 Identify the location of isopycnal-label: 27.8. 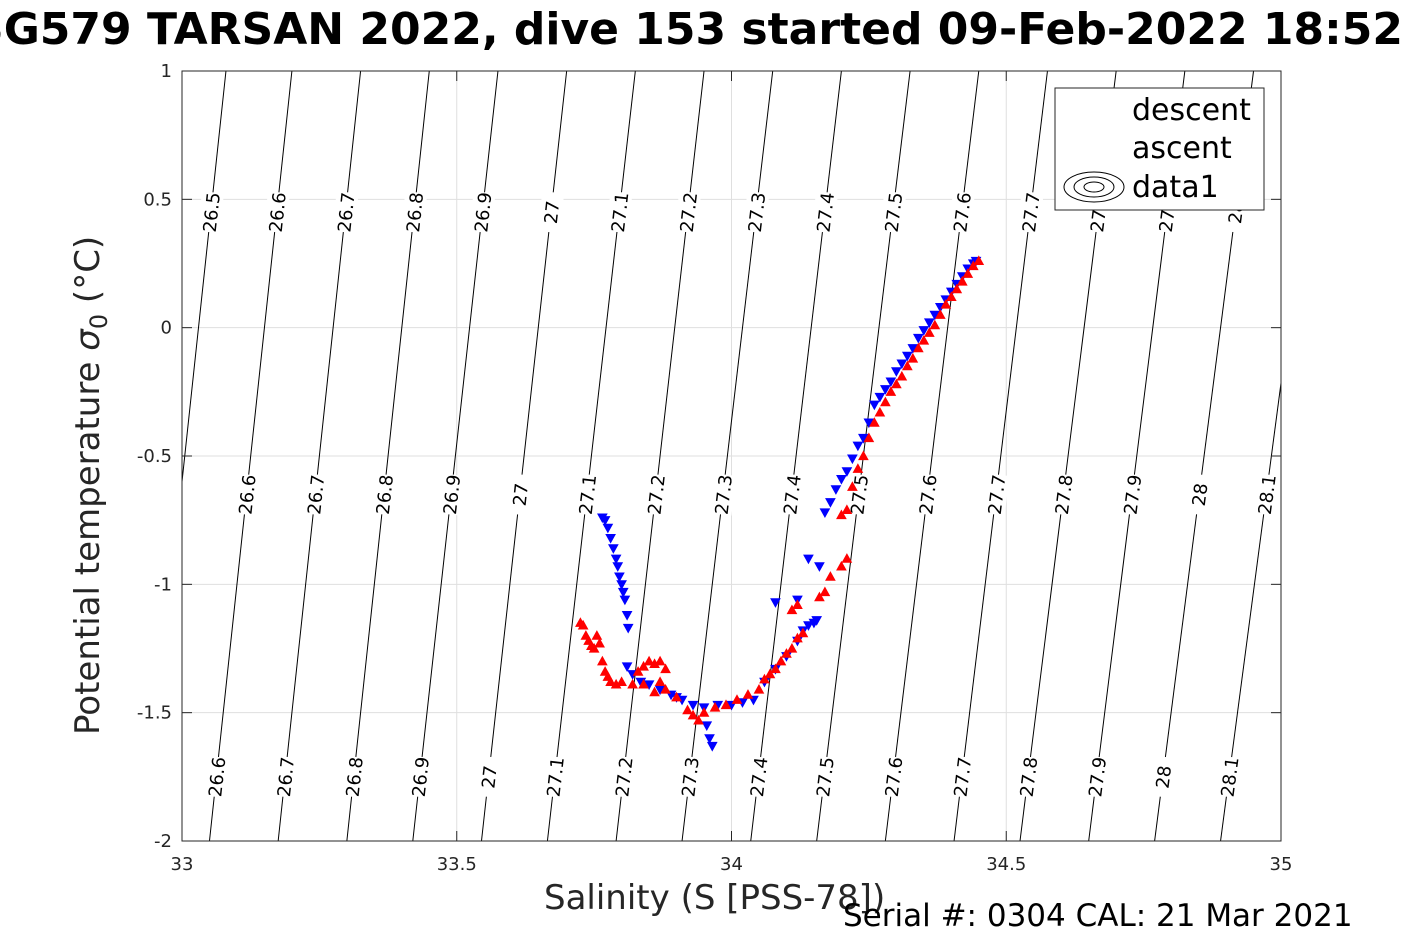
(1065, 495).